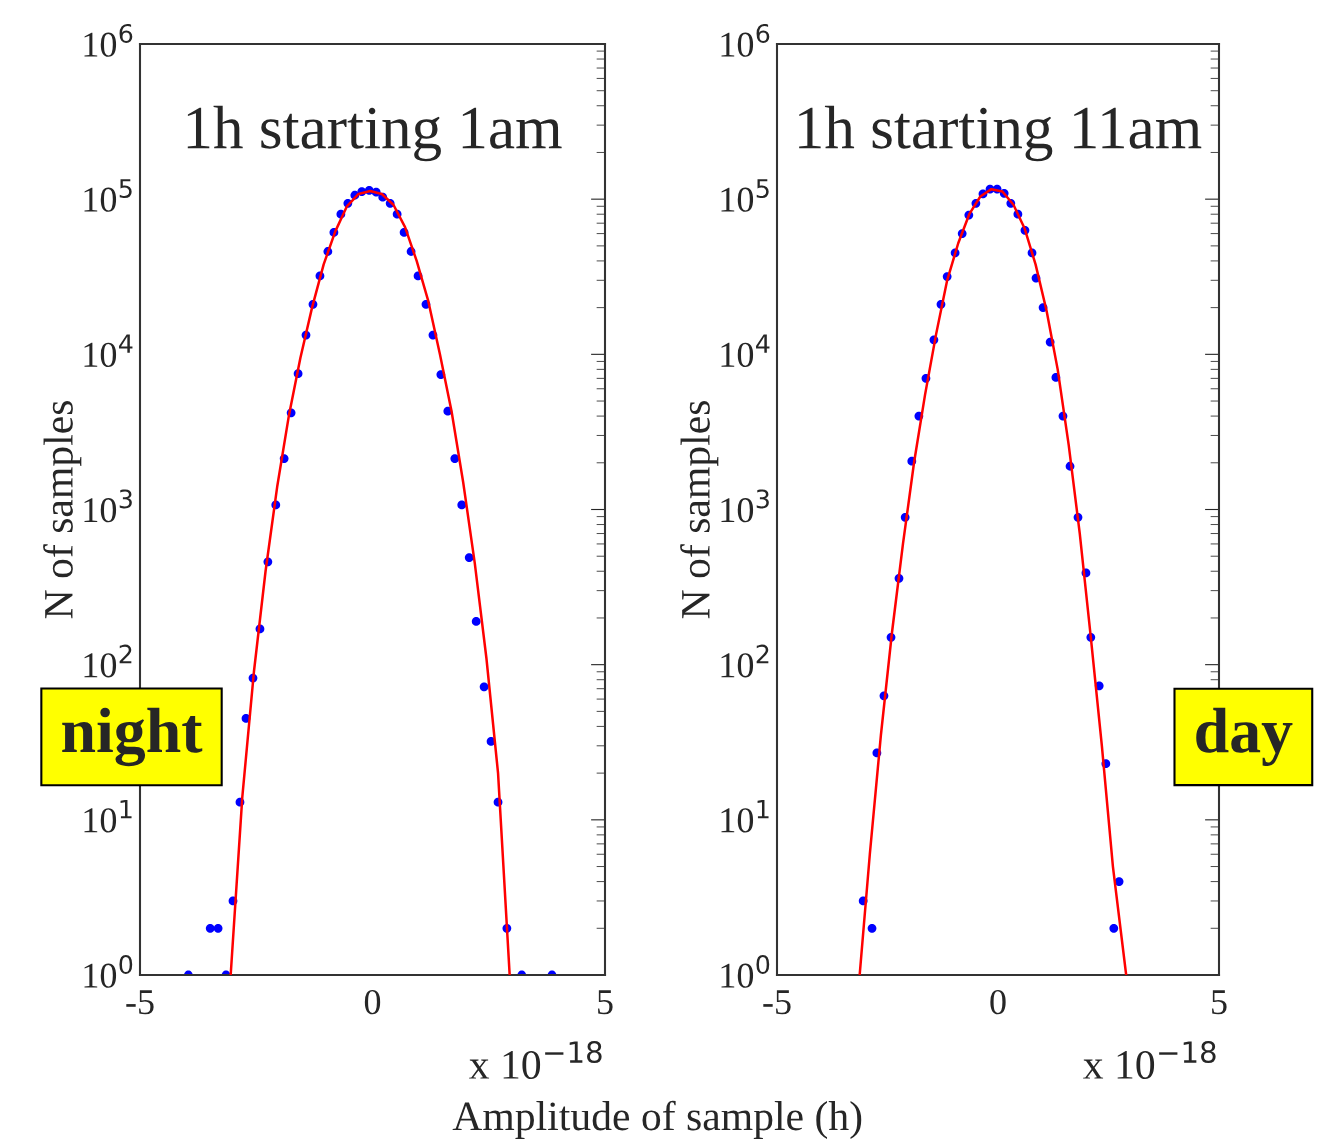 The width and height of the screenshot is (1342, 1139). What do you see at coordinates (1244, 736) in the screenshot?
I see `annotation: day` at bounding box center [1244, 736].